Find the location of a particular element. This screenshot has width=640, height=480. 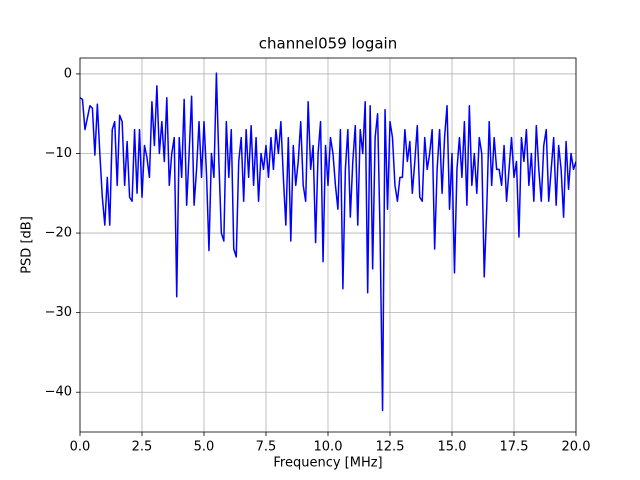

x-tick-label: 5.0 is located at coordinates (204, 447).